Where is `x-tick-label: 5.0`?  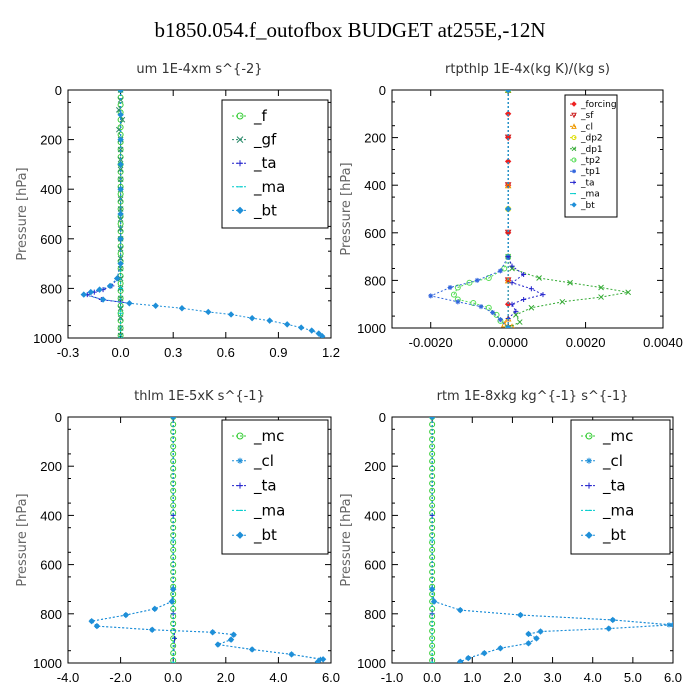 x-tick-label: 5.0 is located at coordinates (633, 677).